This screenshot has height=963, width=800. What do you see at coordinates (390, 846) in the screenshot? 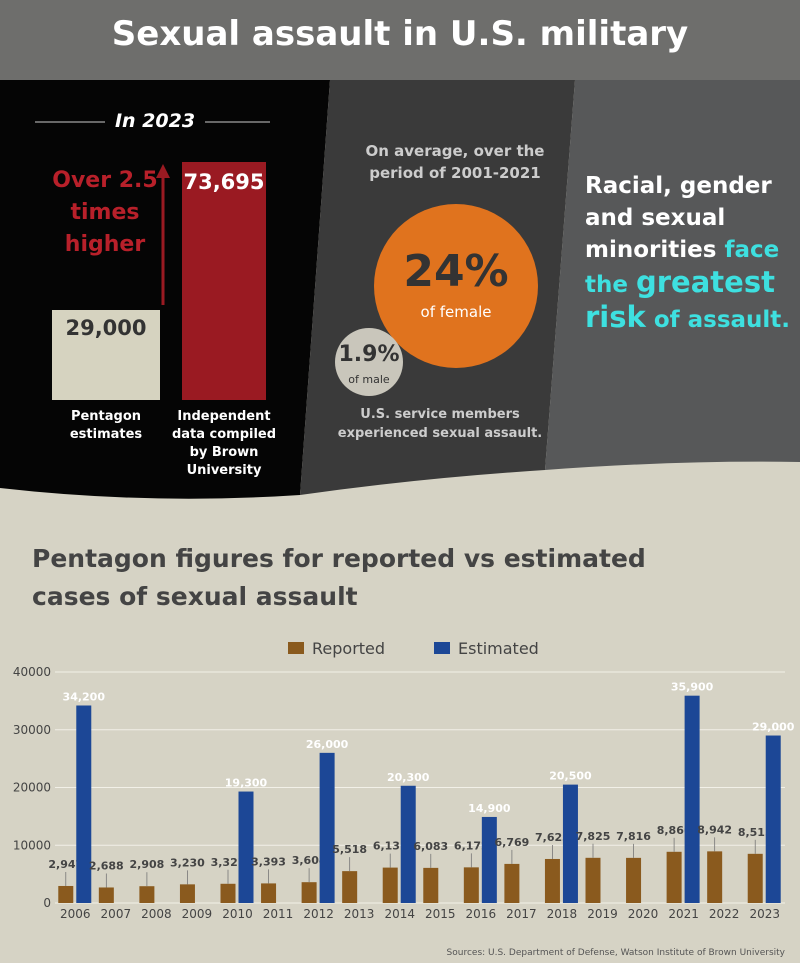
I see `value-label: 6,131` at bounding box center [390, 846].